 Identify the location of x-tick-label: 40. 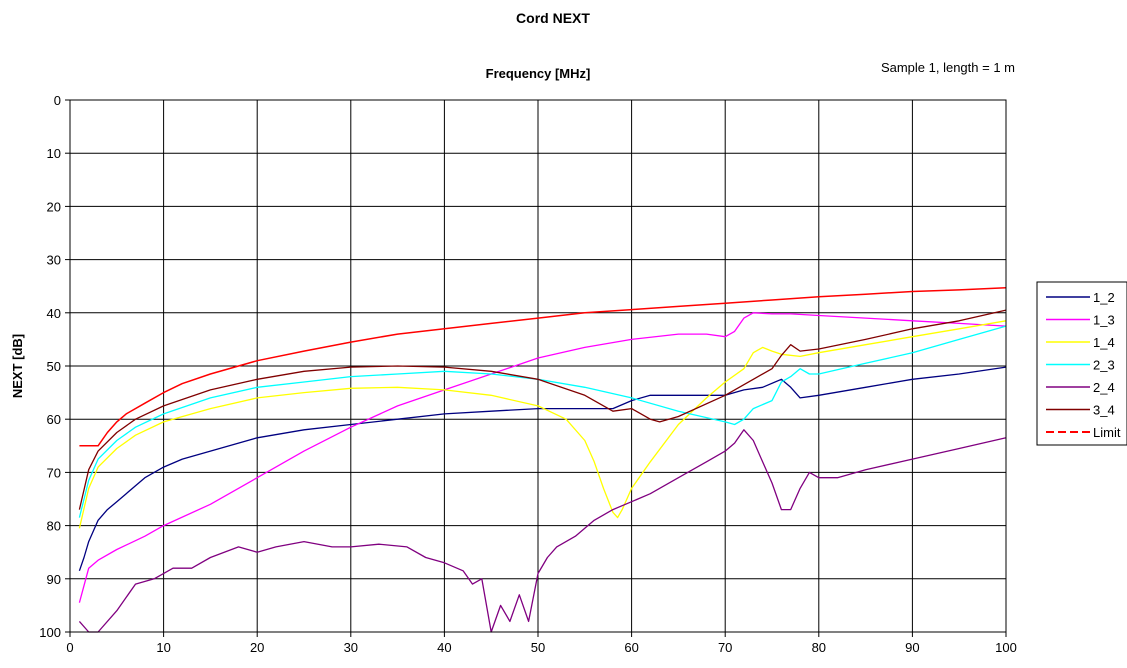
(444, 647).